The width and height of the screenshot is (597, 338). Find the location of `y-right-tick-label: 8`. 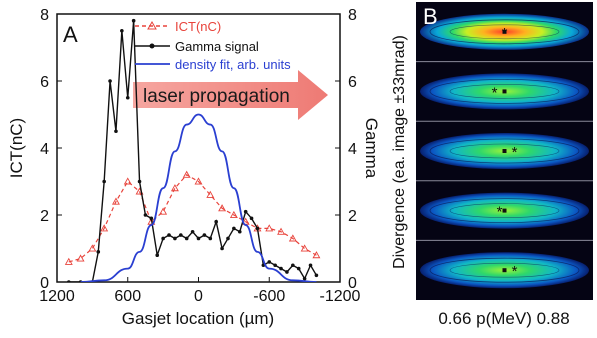

y-right-tick-label: 8 is located at coordinates (352, 15).